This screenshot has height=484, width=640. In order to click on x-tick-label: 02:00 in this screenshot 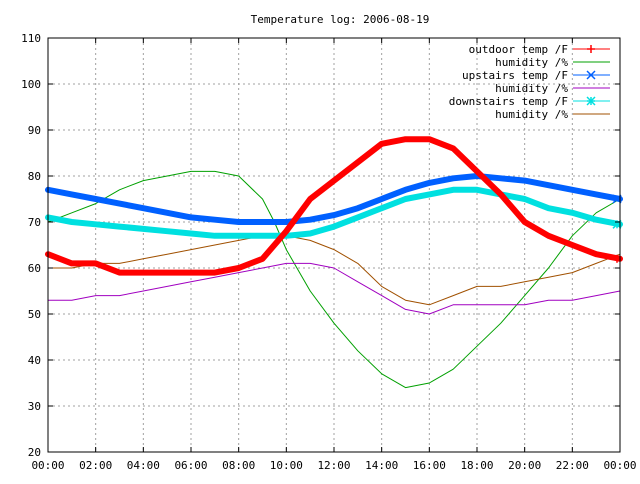, I will do `click(95, 465)`.